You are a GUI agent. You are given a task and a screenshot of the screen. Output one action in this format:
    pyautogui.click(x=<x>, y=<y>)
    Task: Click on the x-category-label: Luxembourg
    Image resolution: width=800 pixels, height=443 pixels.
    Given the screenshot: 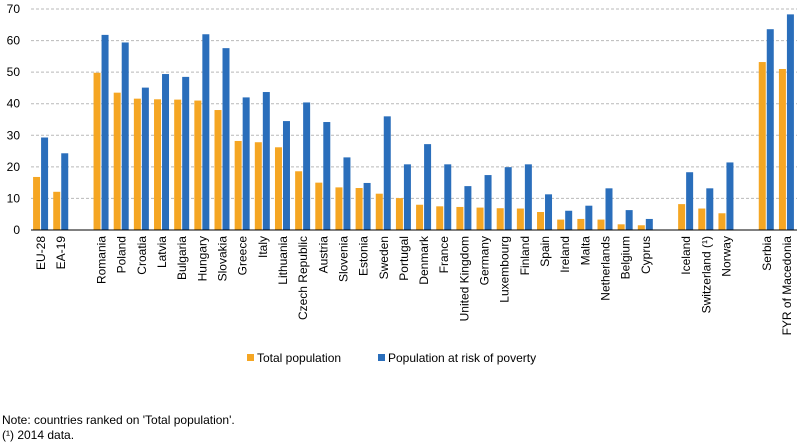 What is the action you would take?
    pyautogui.click(x=505, y=269)
    